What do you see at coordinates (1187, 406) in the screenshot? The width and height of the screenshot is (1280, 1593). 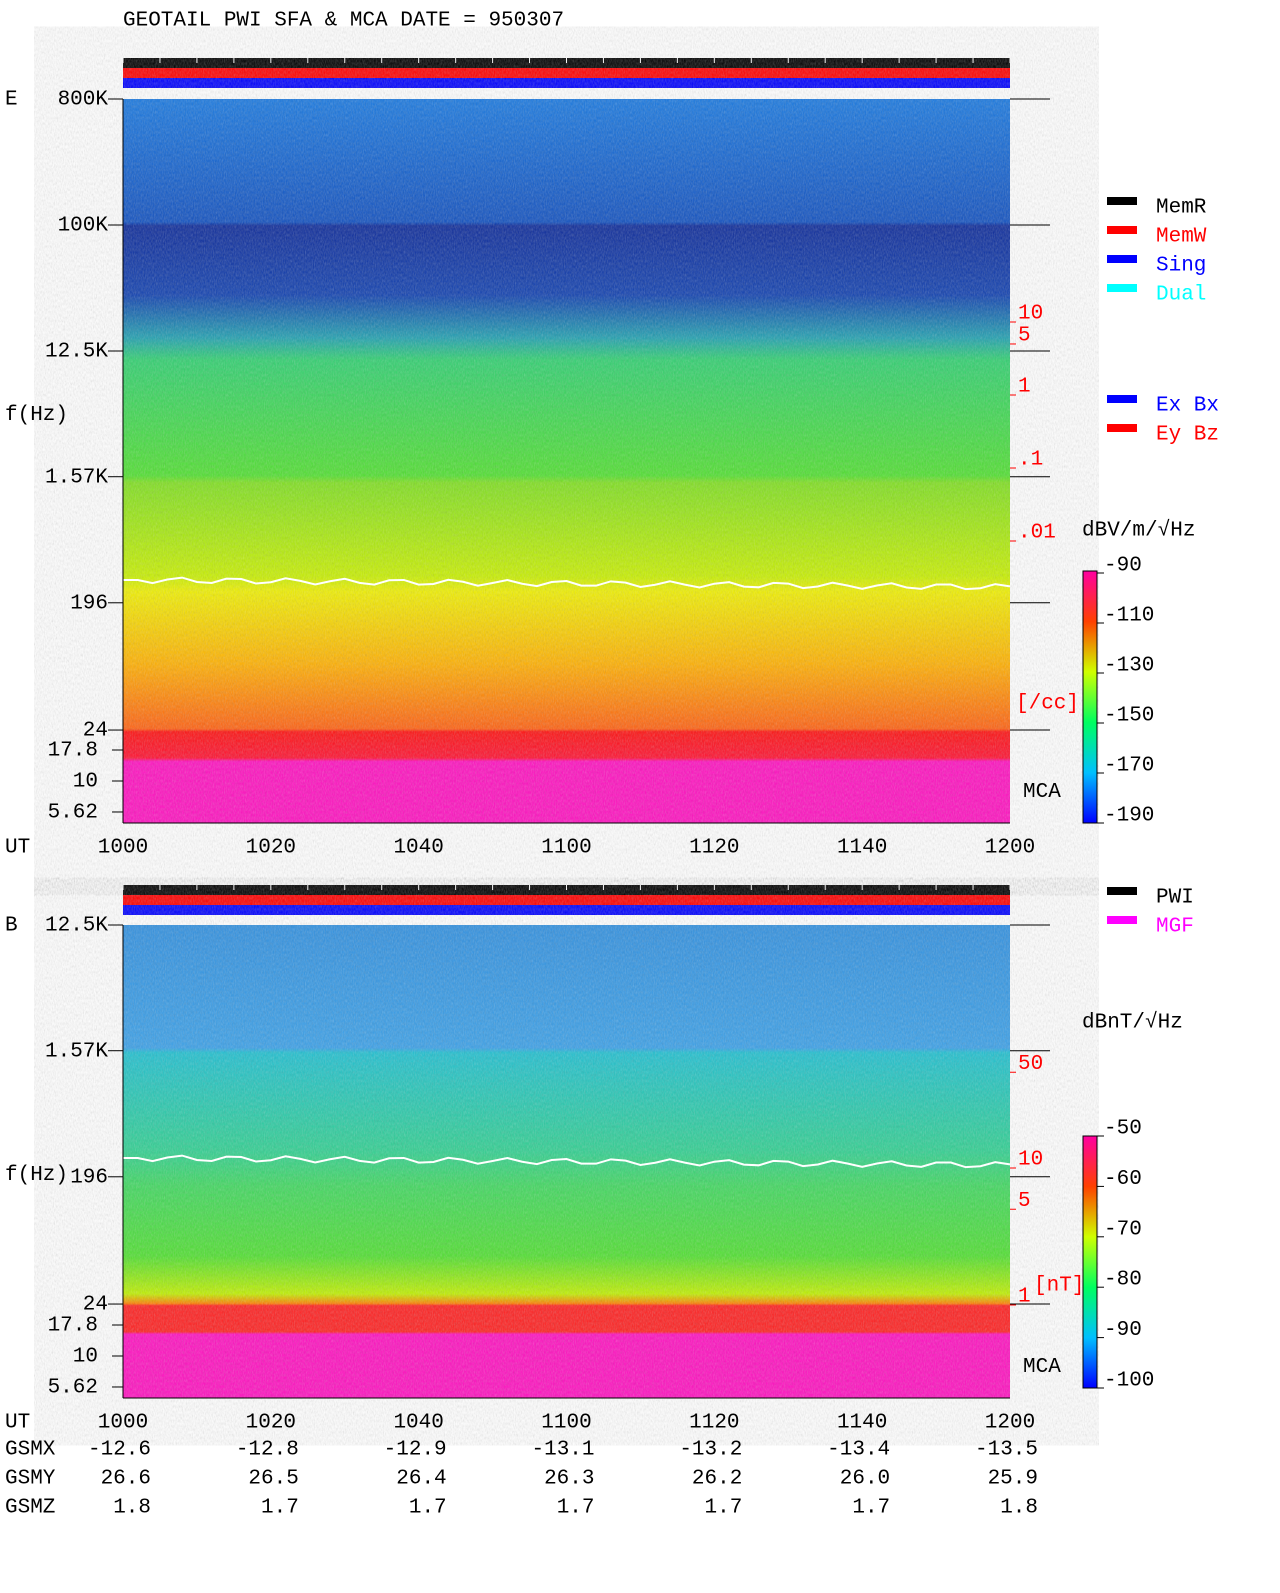 I see `legend-label: Ex Bx` at bounding box center [1187, 406].